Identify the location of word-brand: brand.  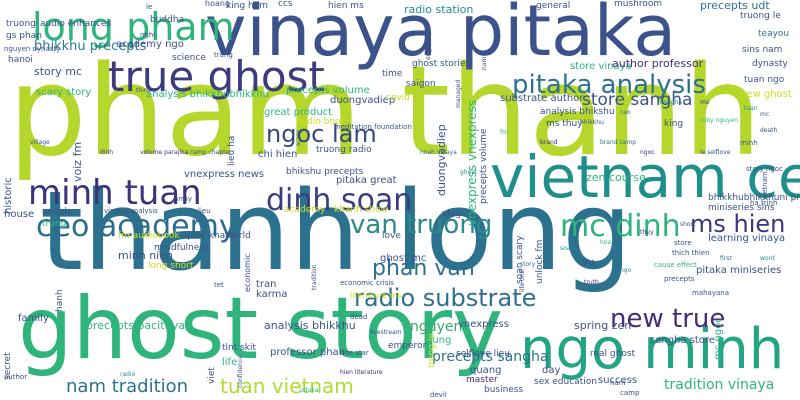
(549, 142).